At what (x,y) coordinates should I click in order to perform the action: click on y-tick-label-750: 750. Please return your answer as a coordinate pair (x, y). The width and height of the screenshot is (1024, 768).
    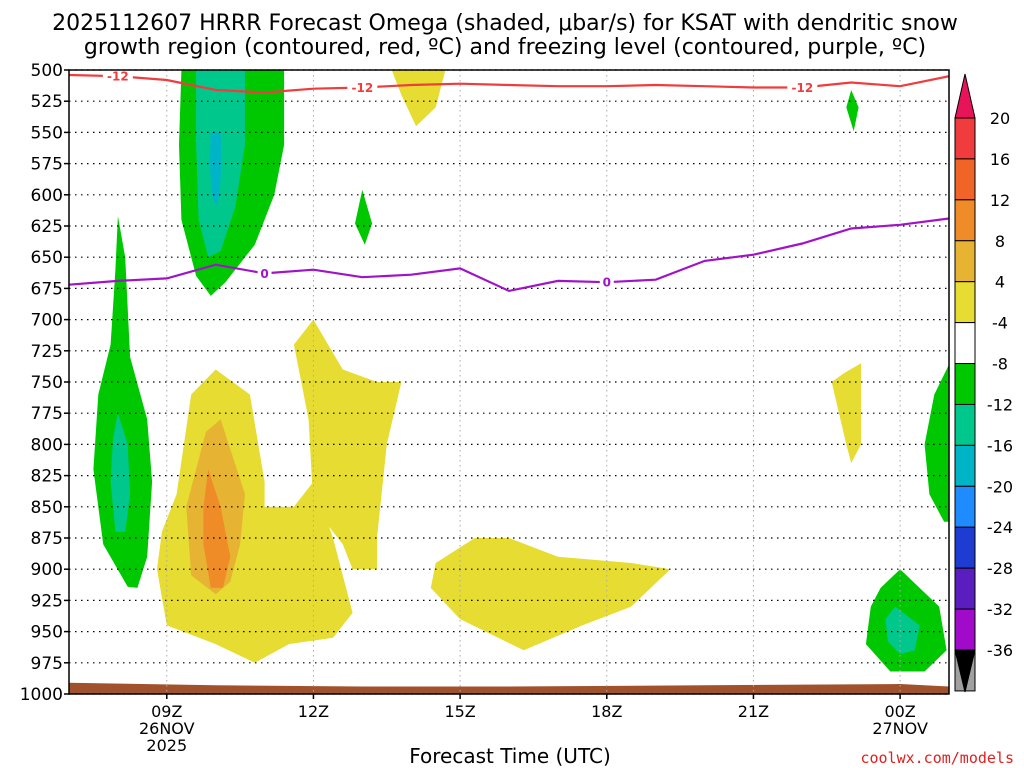
    Looking at the image, I should click on (47, 383).